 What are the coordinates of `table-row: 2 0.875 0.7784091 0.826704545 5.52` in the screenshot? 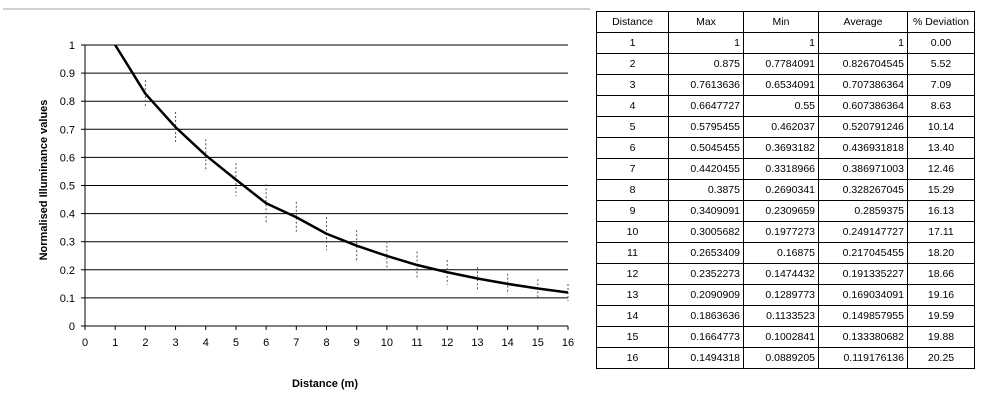 It's located at (785, 64).